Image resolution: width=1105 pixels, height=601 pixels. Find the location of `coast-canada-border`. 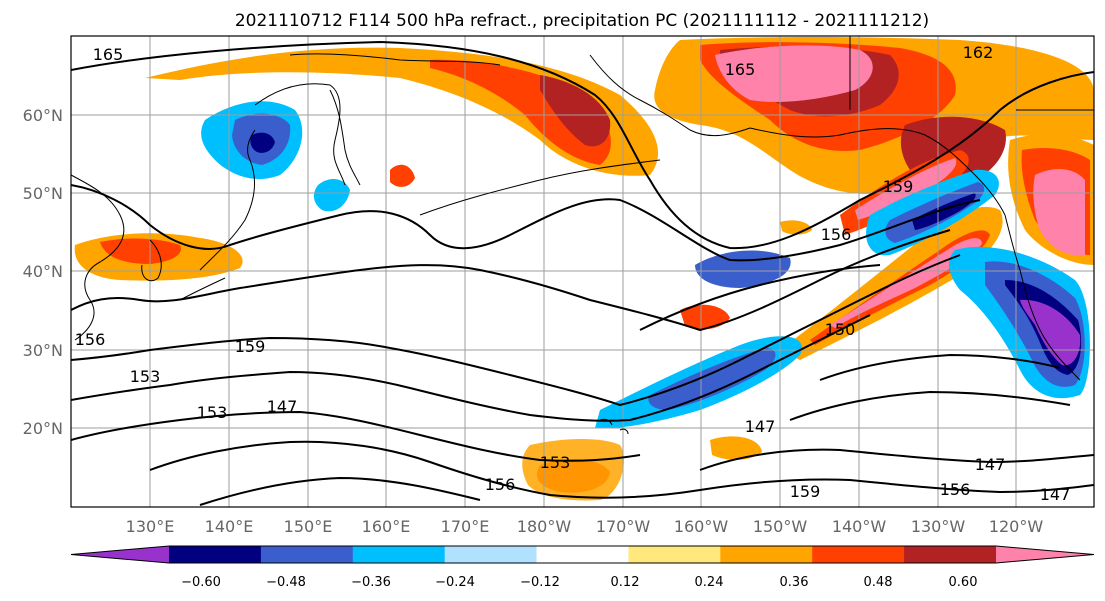

coast-canada-border is located at coordinates (971, 73).